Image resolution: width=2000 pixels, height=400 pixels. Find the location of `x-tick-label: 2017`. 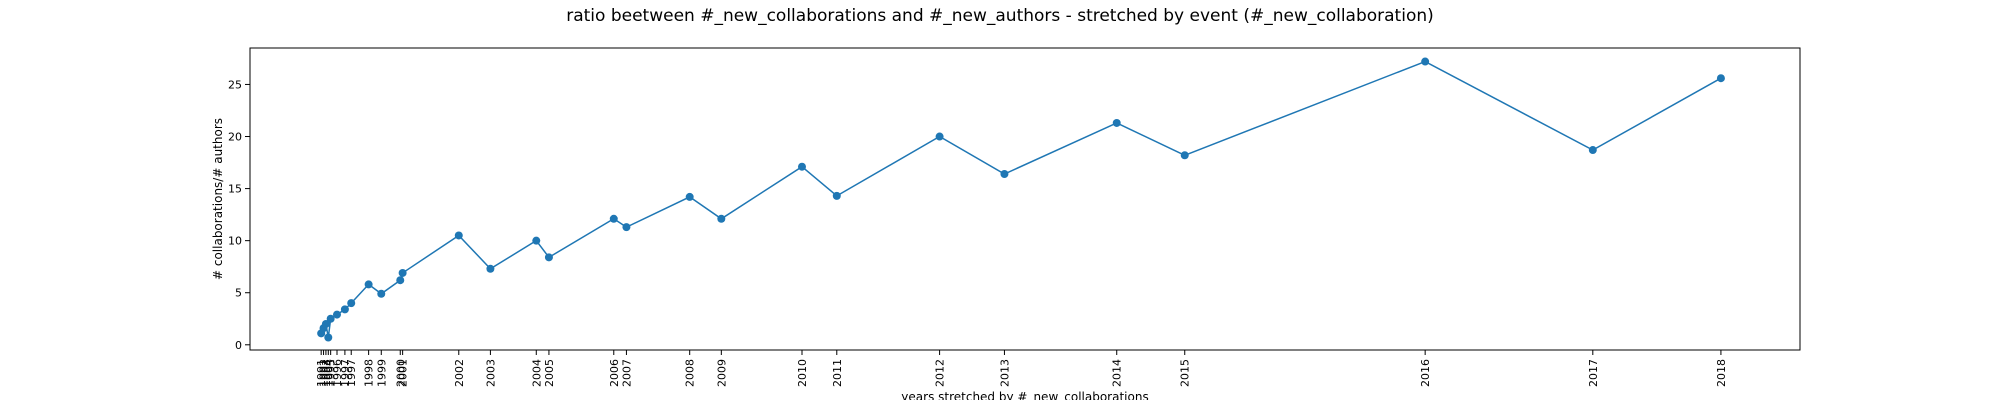

x-tick-label: 2017 is located at coordinates (1593, 373).